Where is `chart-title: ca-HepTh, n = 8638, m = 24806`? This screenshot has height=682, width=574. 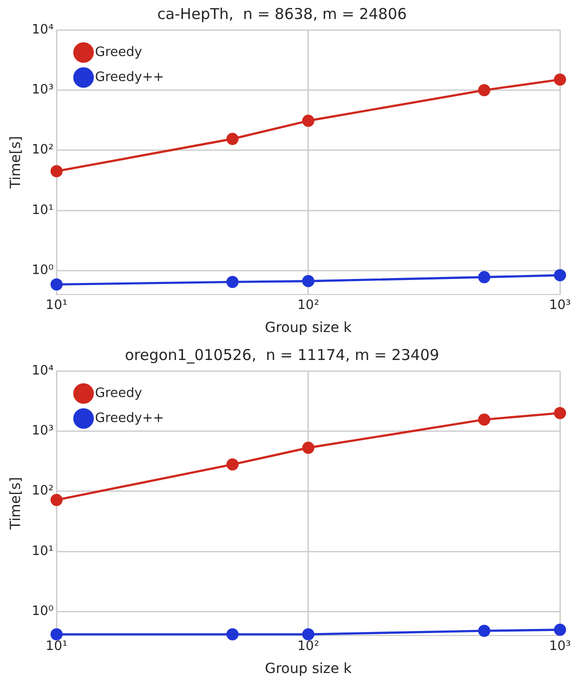 chart-title: ca-HepTh, n = 8638, m = 24806 is located at coordinates (282, 13).